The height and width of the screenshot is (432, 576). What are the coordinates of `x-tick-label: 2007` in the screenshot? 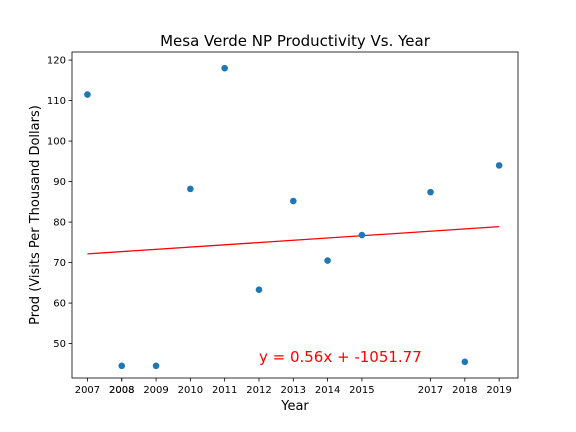 It's located at (87, 390).